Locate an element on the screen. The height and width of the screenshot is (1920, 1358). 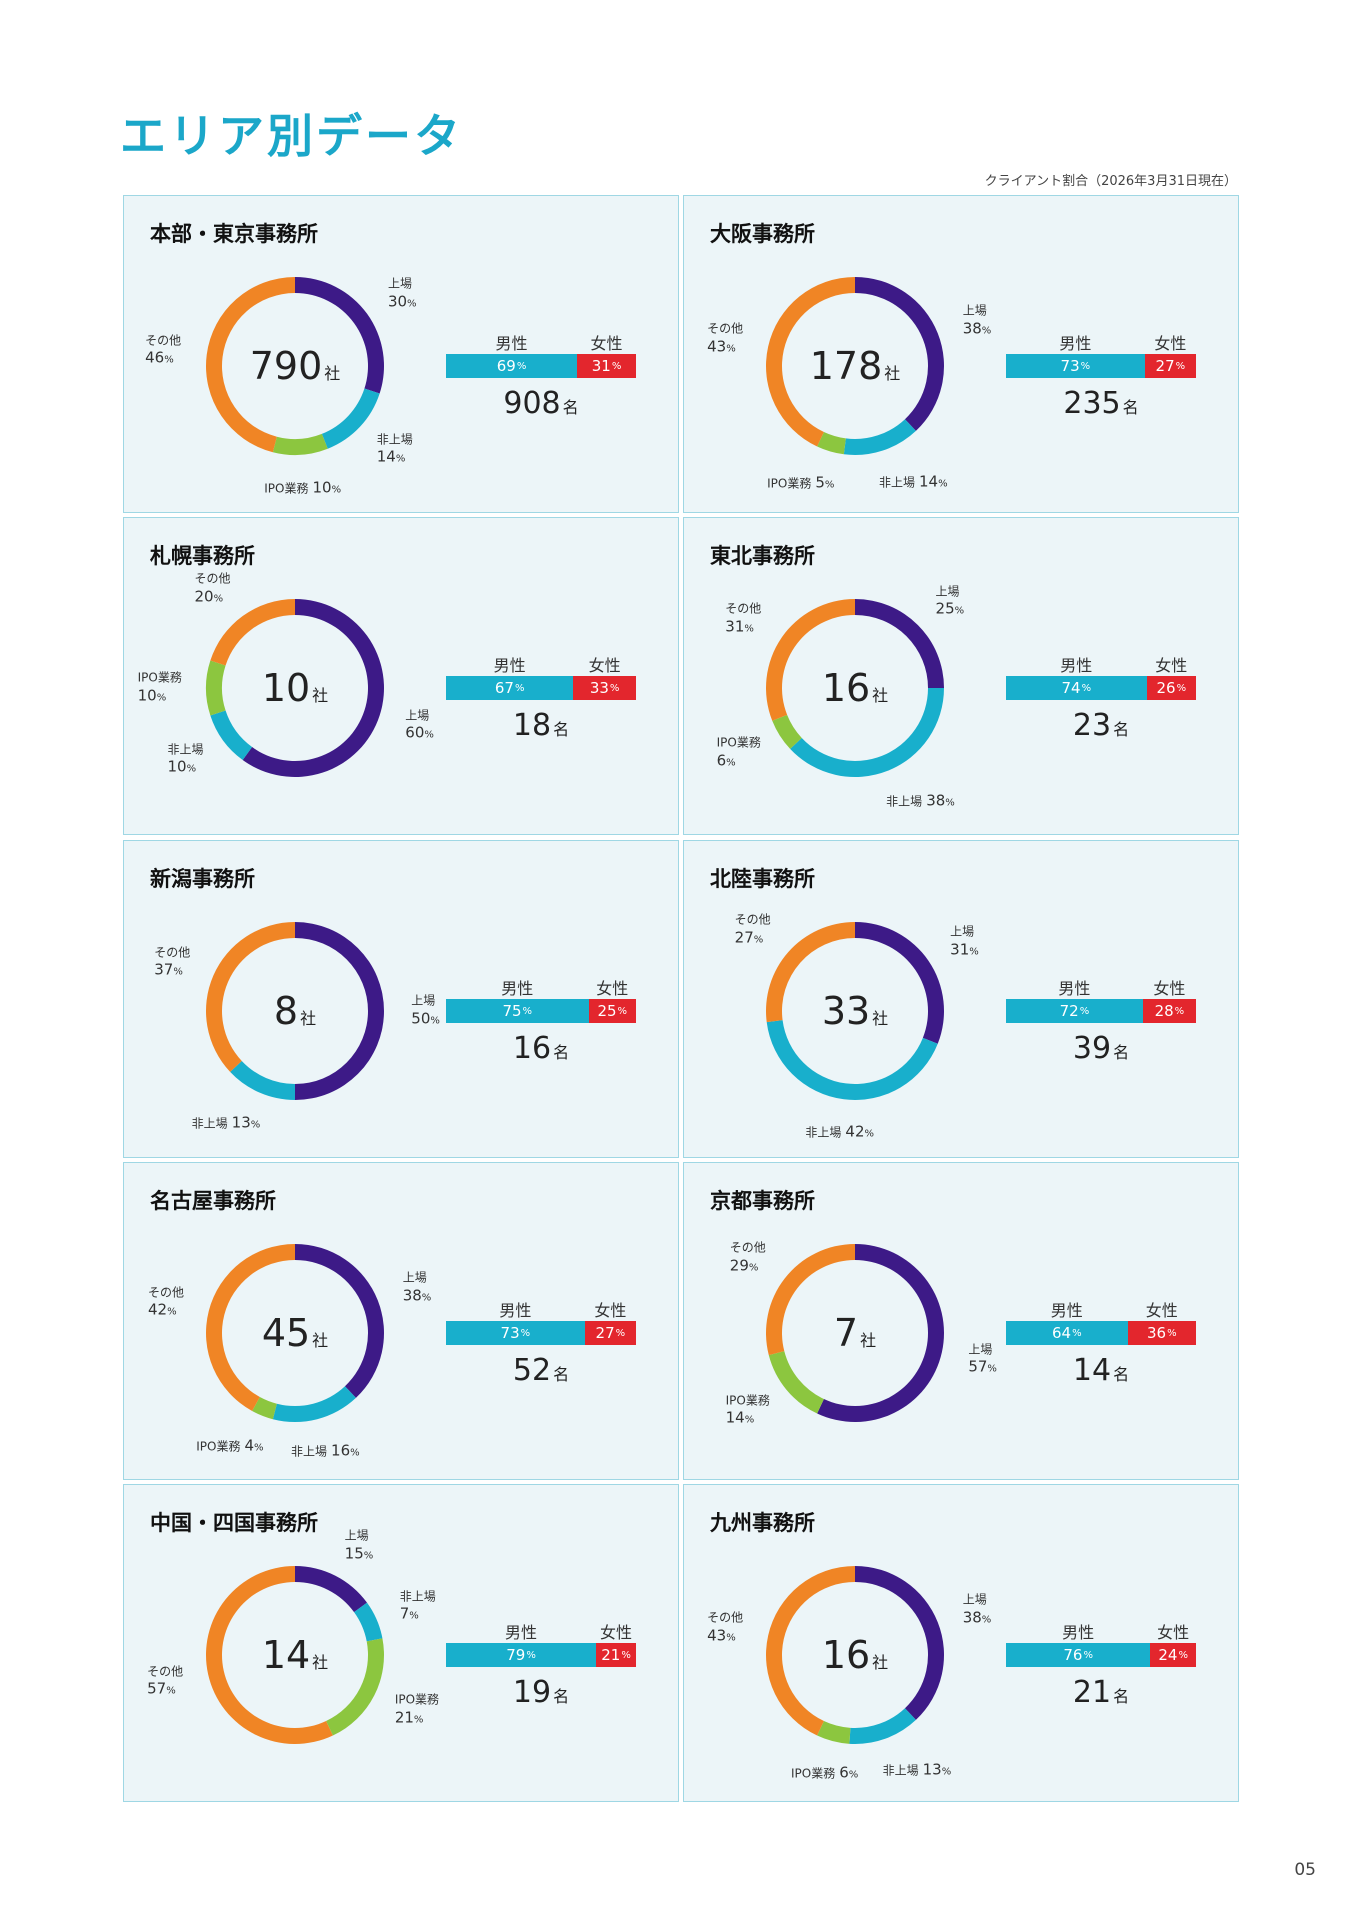
male-ratio-segment: 72% is located at coordinates (1074, 1011).